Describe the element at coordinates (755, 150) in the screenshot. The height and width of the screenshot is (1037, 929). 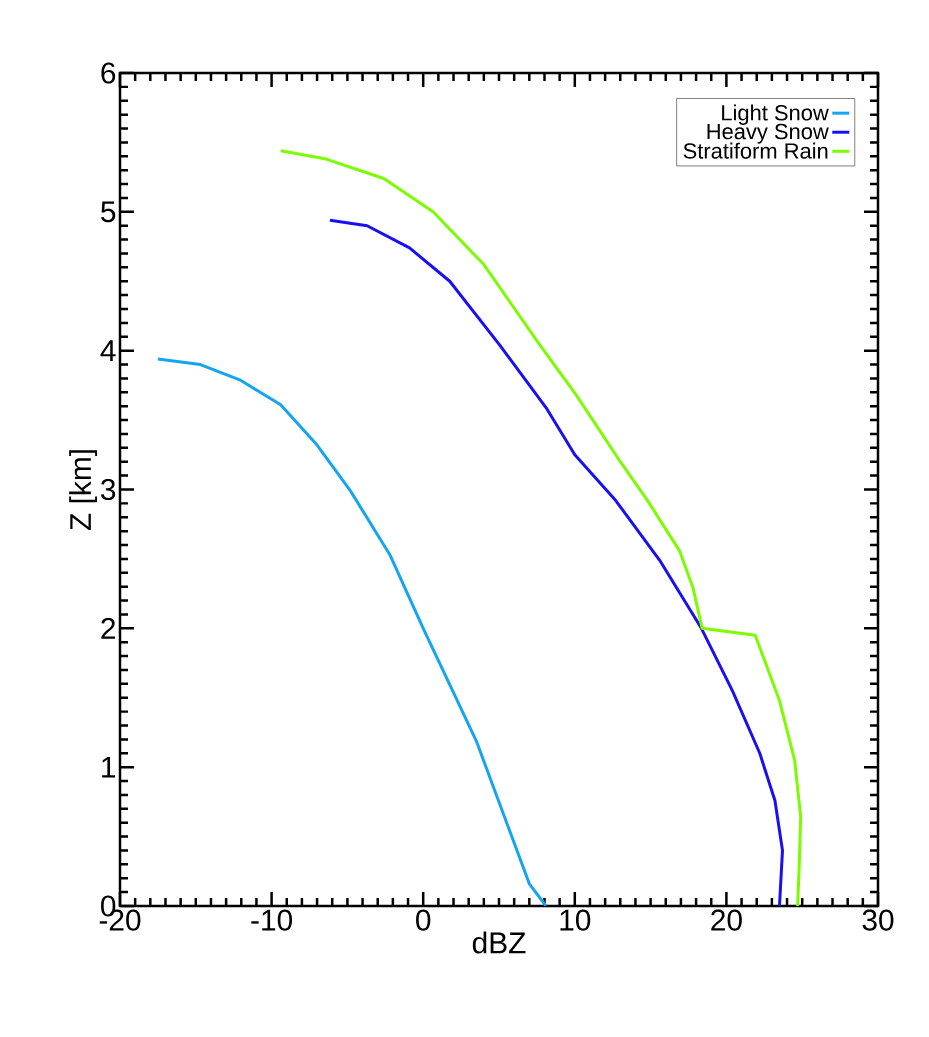
I see `legend-label: Stratiform Rain` at that location.